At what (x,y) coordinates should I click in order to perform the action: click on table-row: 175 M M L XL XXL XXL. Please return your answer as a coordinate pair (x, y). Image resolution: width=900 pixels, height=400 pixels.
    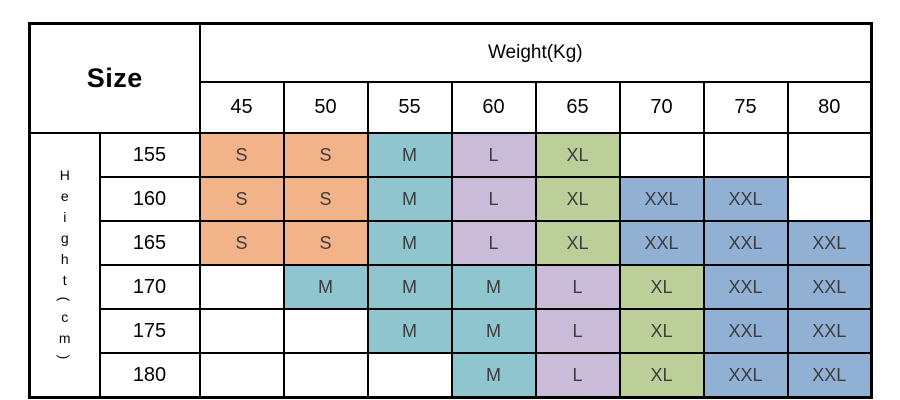
    Looking at the image, I should click on (451, 331).